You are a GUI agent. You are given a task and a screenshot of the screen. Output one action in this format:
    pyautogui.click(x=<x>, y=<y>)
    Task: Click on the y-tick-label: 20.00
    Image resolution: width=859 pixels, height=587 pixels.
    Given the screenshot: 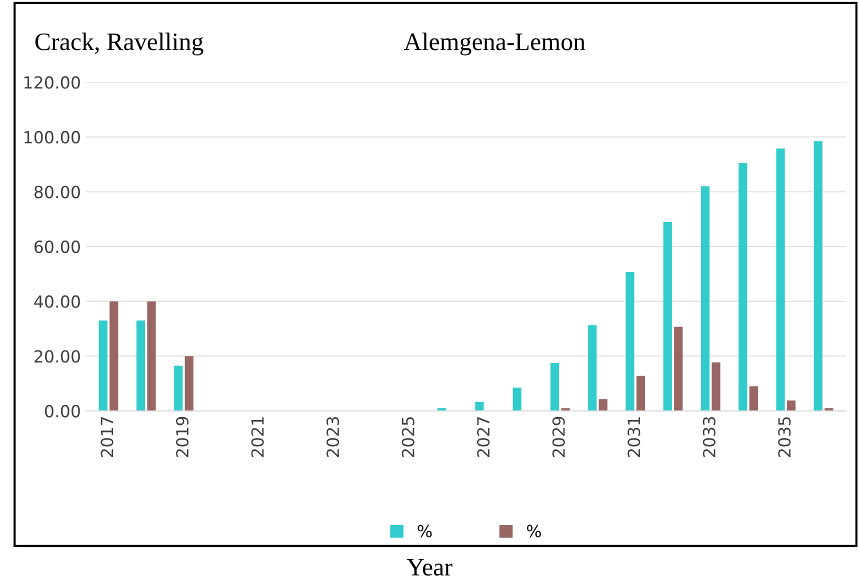 What is the action you would take?
    pyautogui.click(x=57, y=356)
    